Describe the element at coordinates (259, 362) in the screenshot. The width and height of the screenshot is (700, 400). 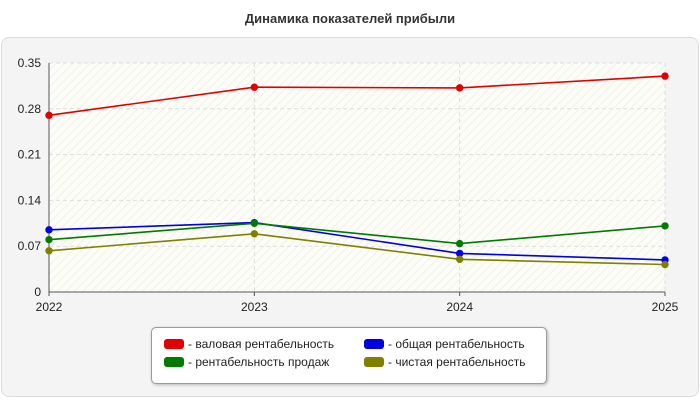
I see `legend-label-sales-margin: - рентабельность продаж` at that location.